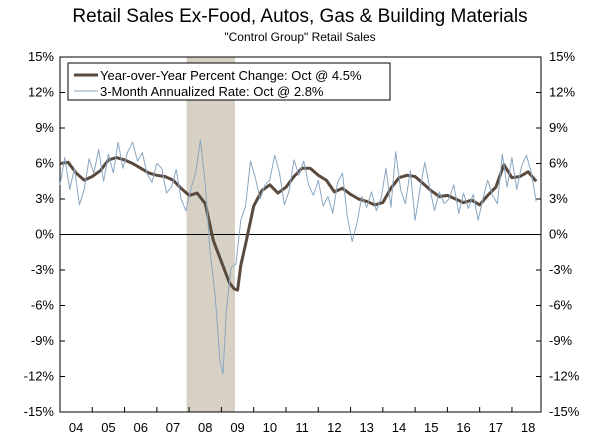 The image size is (600, 446). I want to click on x-tick-label: 15, so click(431, 427).